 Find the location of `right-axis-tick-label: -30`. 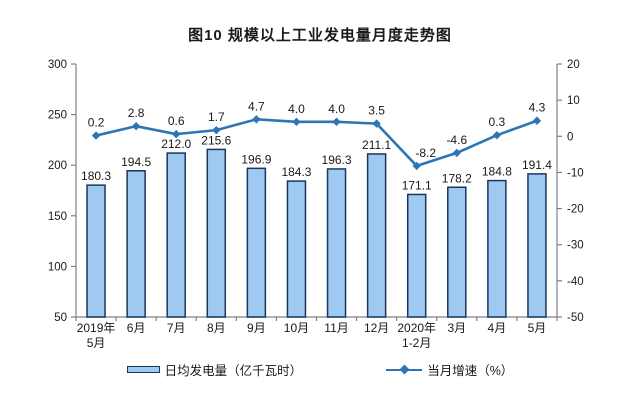

right-axis-tick-label: -30 is located at coordinates (575, 246).